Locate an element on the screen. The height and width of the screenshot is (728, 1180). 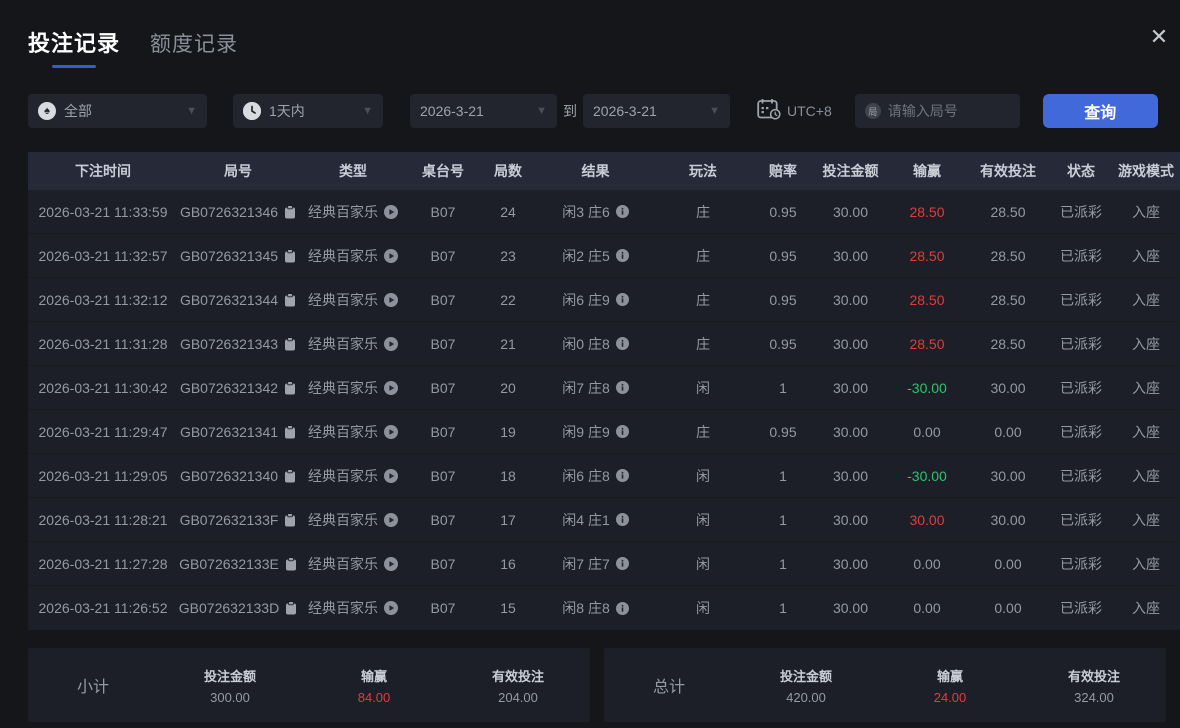
result-cell: 闲9 庄9 is located at coordinates (595, 432).